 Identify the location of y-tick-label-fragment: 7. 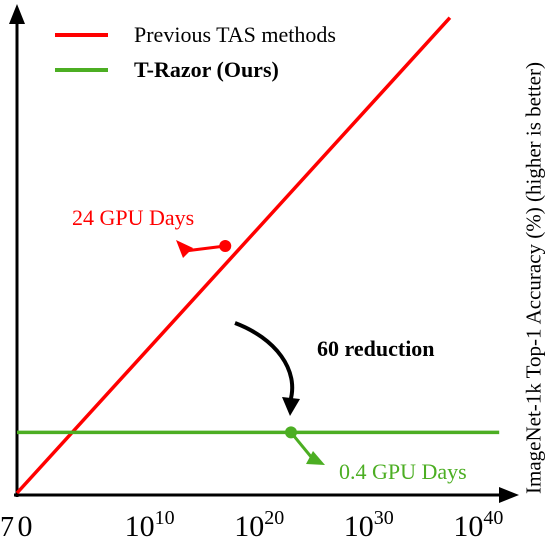
(7, 527).